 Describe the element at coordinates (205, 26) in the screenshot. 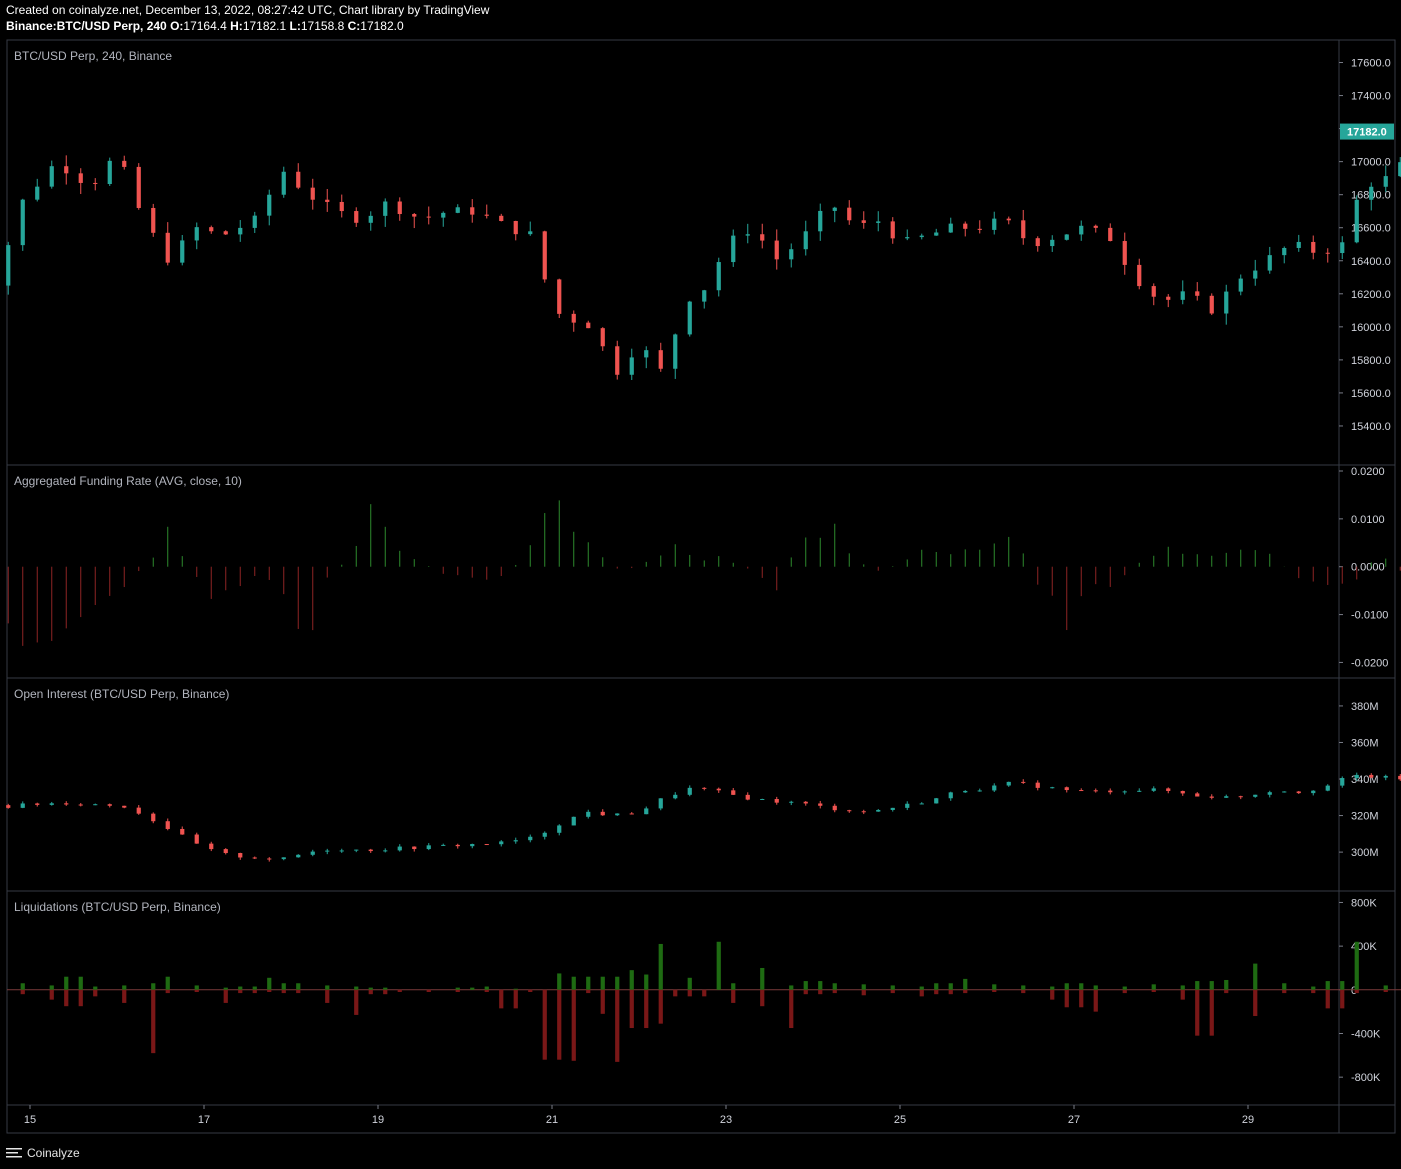

I see `open-value: 17164.4` at that location.